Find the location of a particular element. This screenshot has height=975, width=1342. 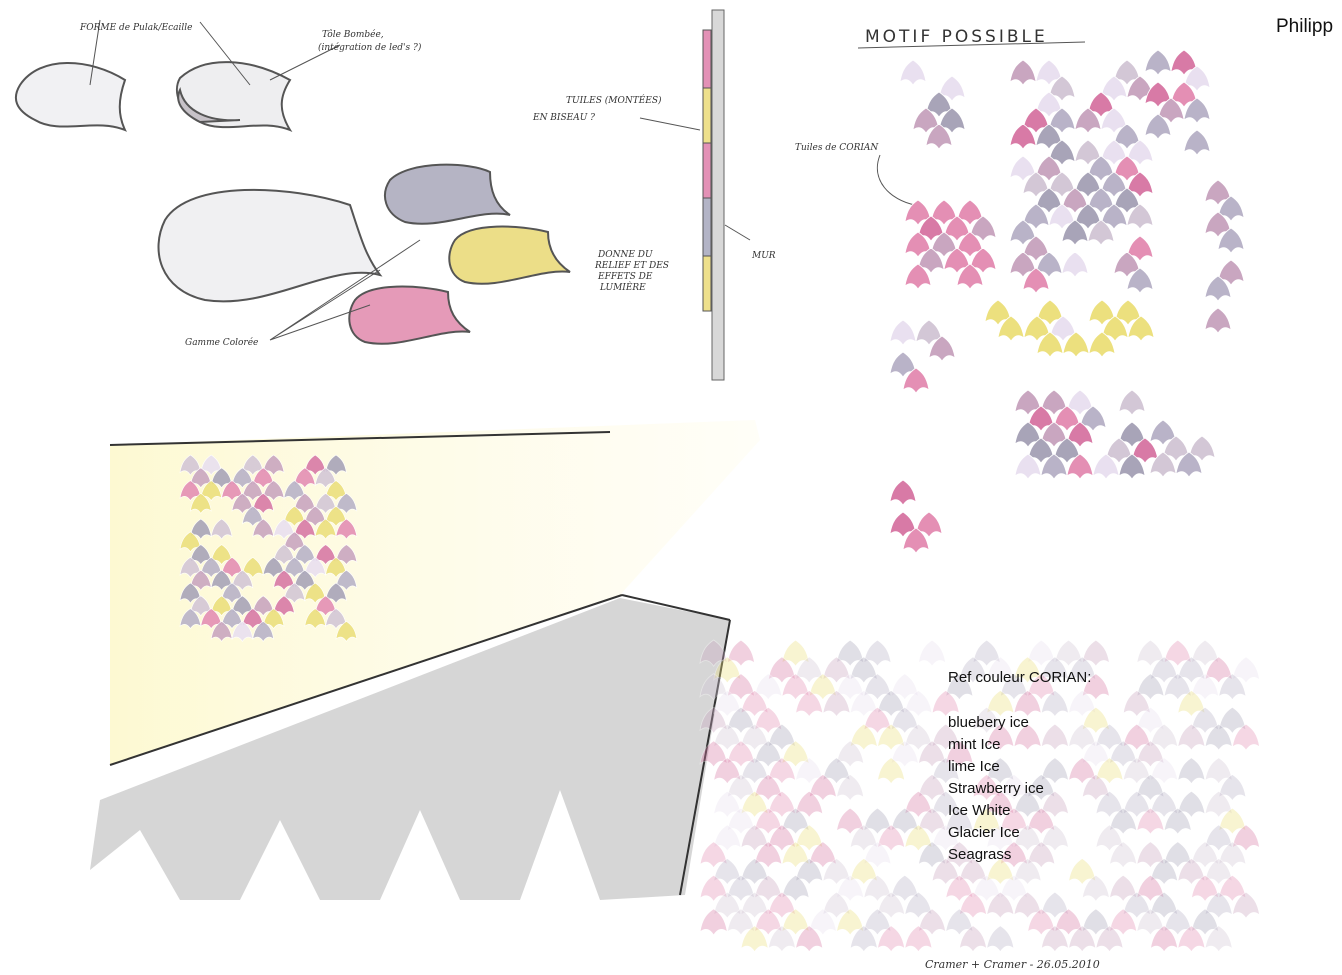

color-item: Glacier Ice is located at coordinates (984, 832).